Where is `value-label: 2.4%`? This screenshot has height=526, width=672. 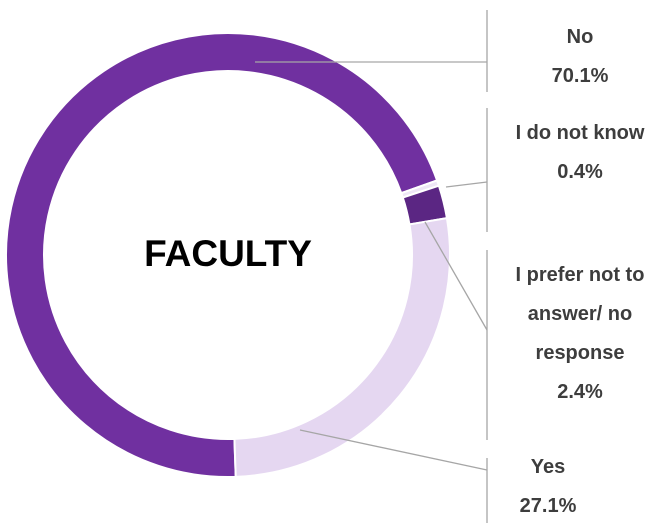 value-label: 2.4% is located at coordinates (580, 392).